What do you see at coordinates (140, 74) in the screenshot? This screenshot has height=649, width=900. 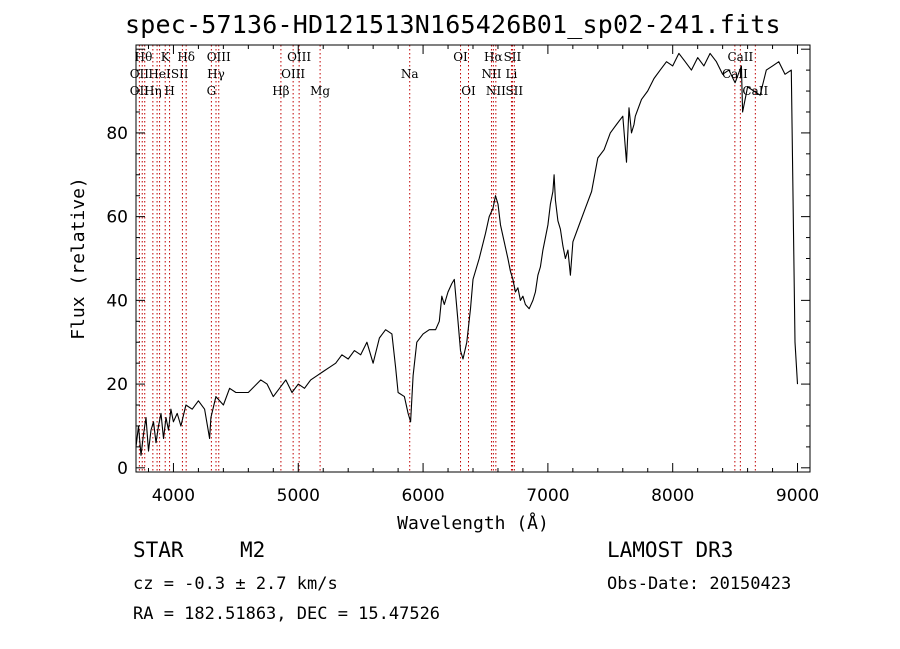 I see `line-label-1: OII` at bounding box center [140, 74].